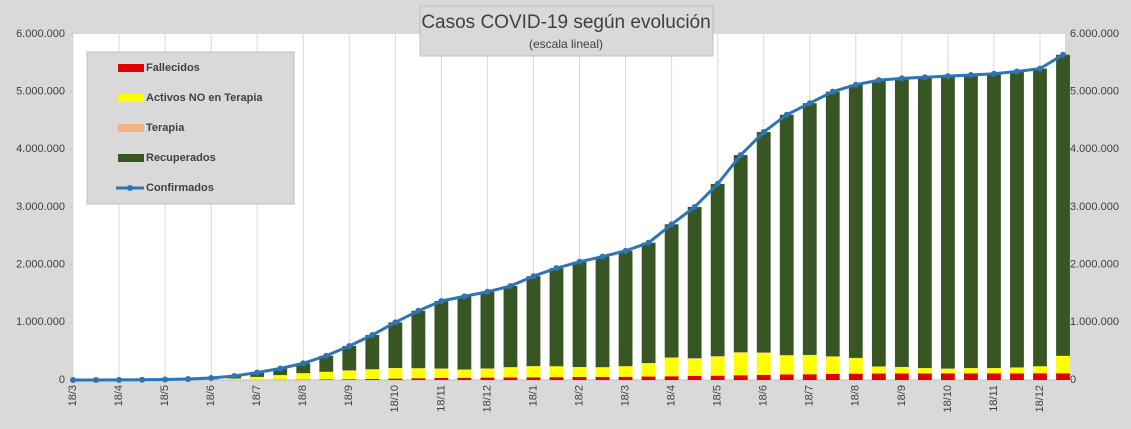  I want to click on y-tick-label: 6.000.000, so click(40, 34).